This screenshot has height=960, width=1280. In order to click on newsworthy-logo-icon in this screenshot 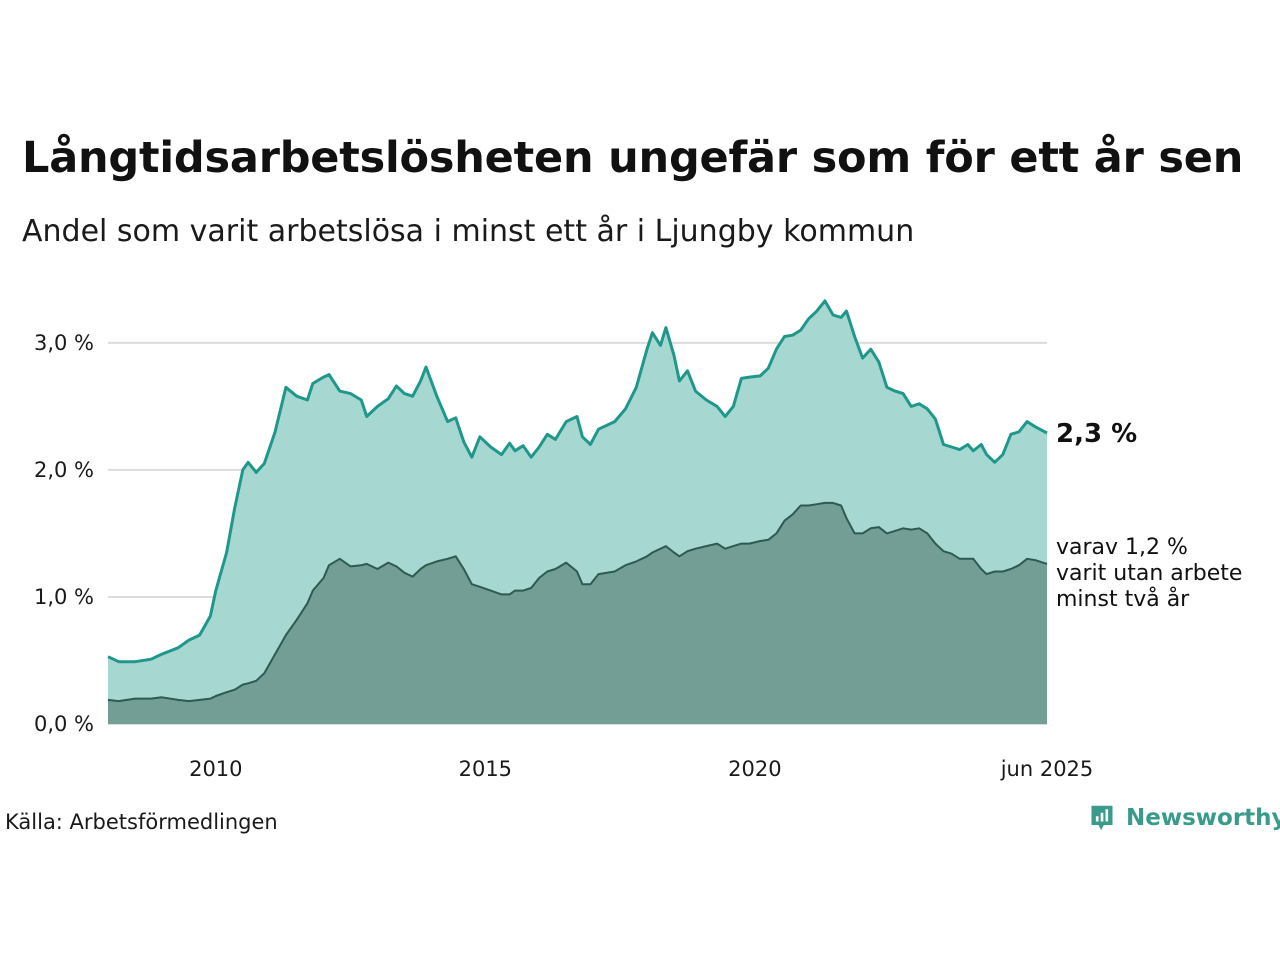, I will do `click(1102, 818)`.